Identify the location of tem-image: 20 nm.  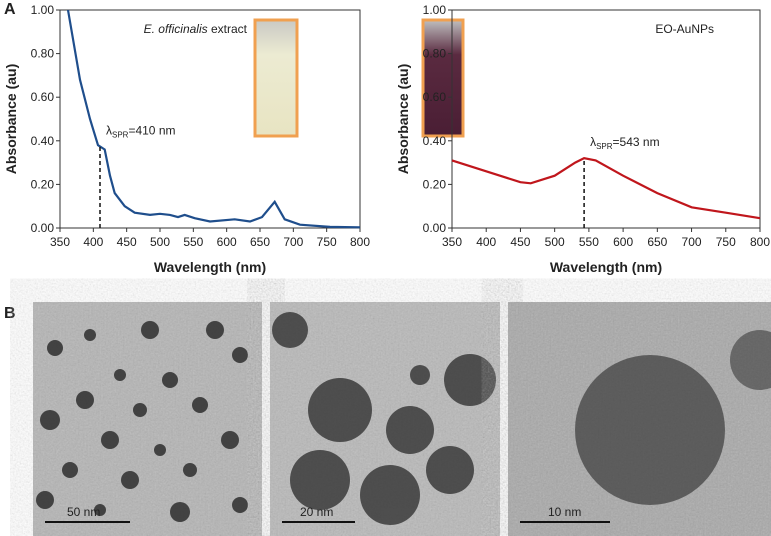
(385, 419).